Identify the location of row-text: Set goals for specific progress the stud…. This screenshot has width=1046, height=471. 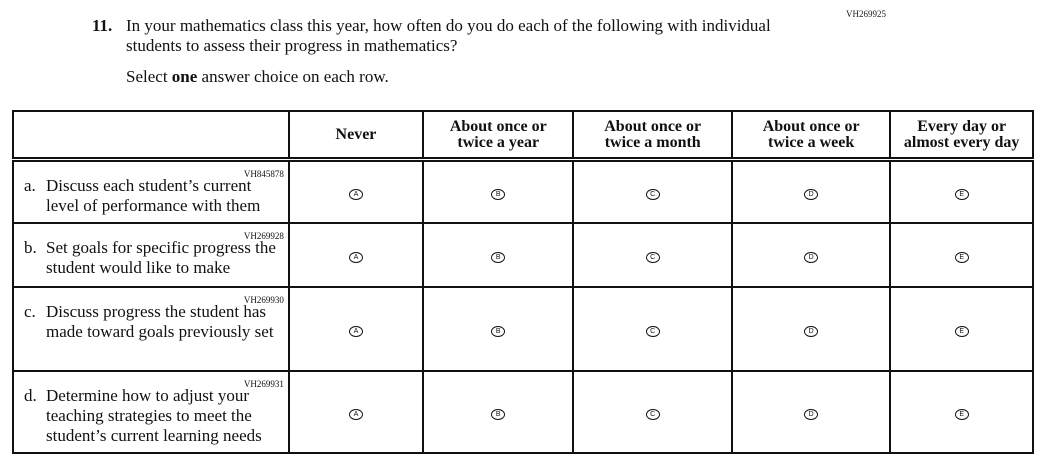
(161, 257).